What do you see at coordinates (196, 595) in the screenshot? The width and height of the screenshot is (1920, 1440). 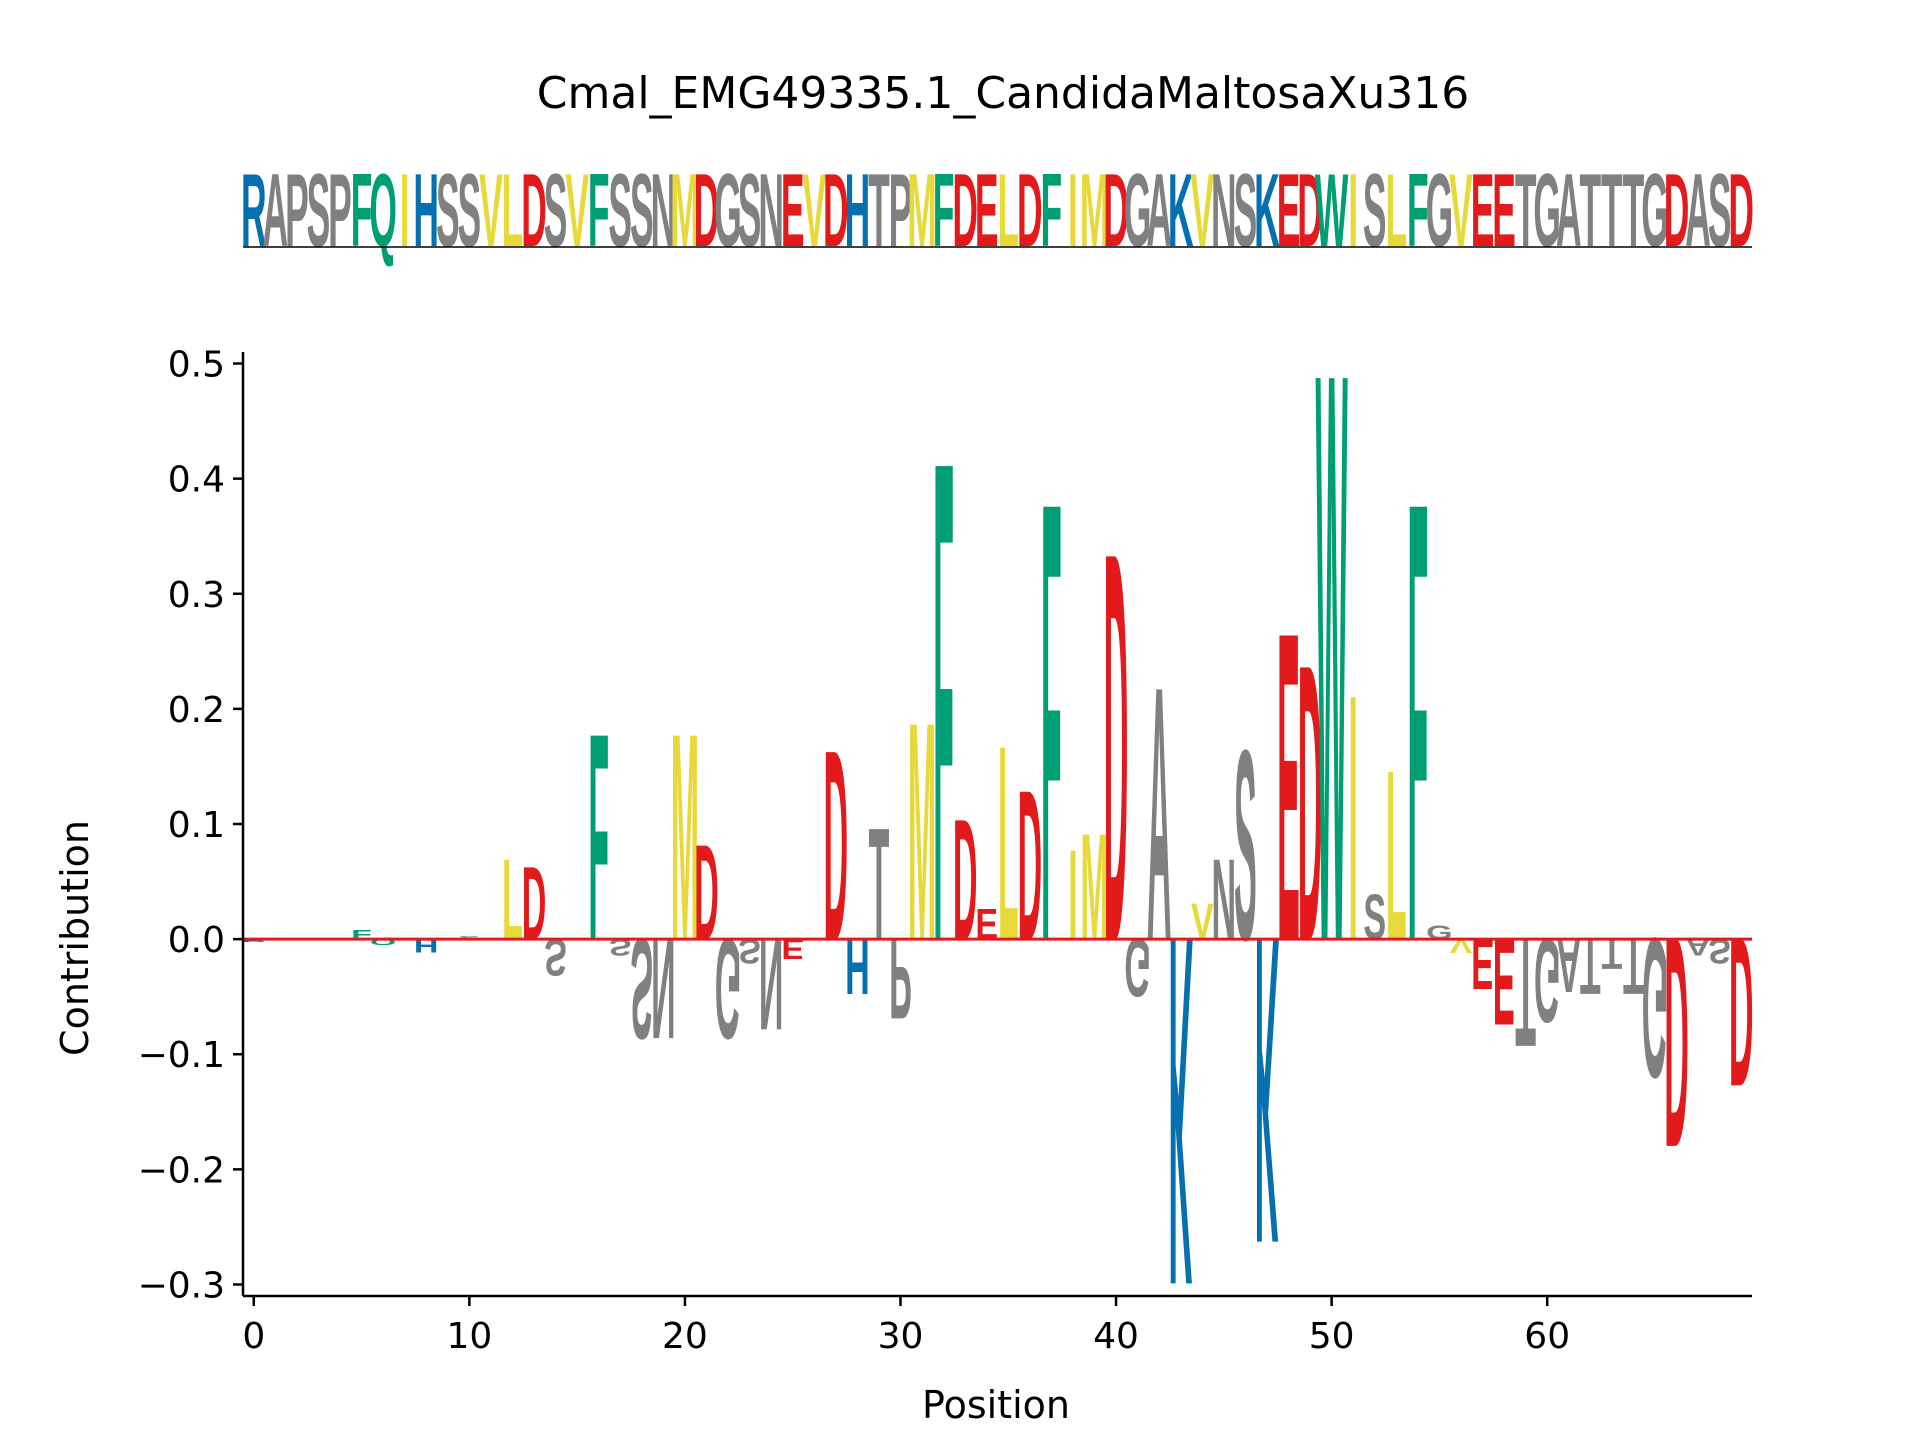 I see `y-tick-label: 0.3` at bounding box center [196, 595].